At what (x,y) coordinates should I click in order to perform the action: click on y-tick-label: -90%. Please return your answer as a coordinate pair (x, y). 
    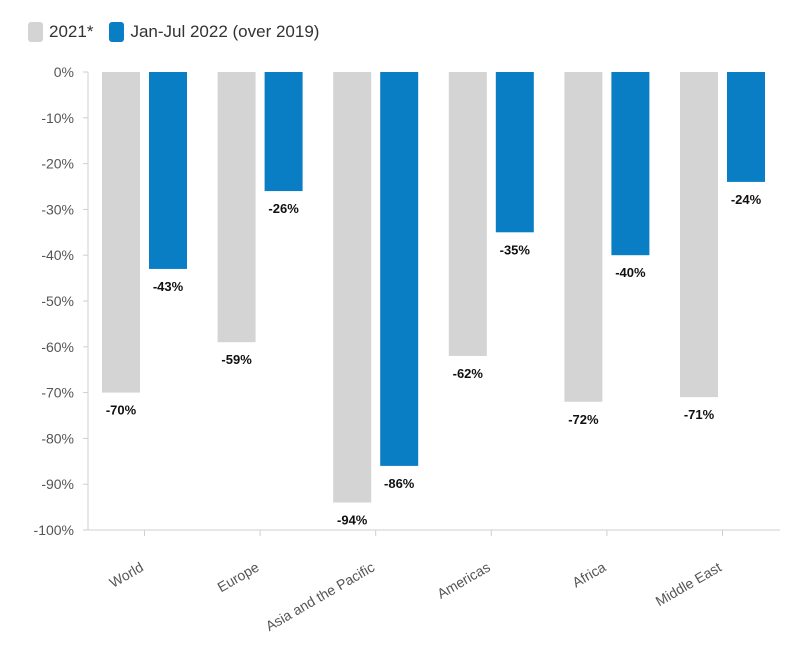
    Looking at the image, I should click on (57, 484).